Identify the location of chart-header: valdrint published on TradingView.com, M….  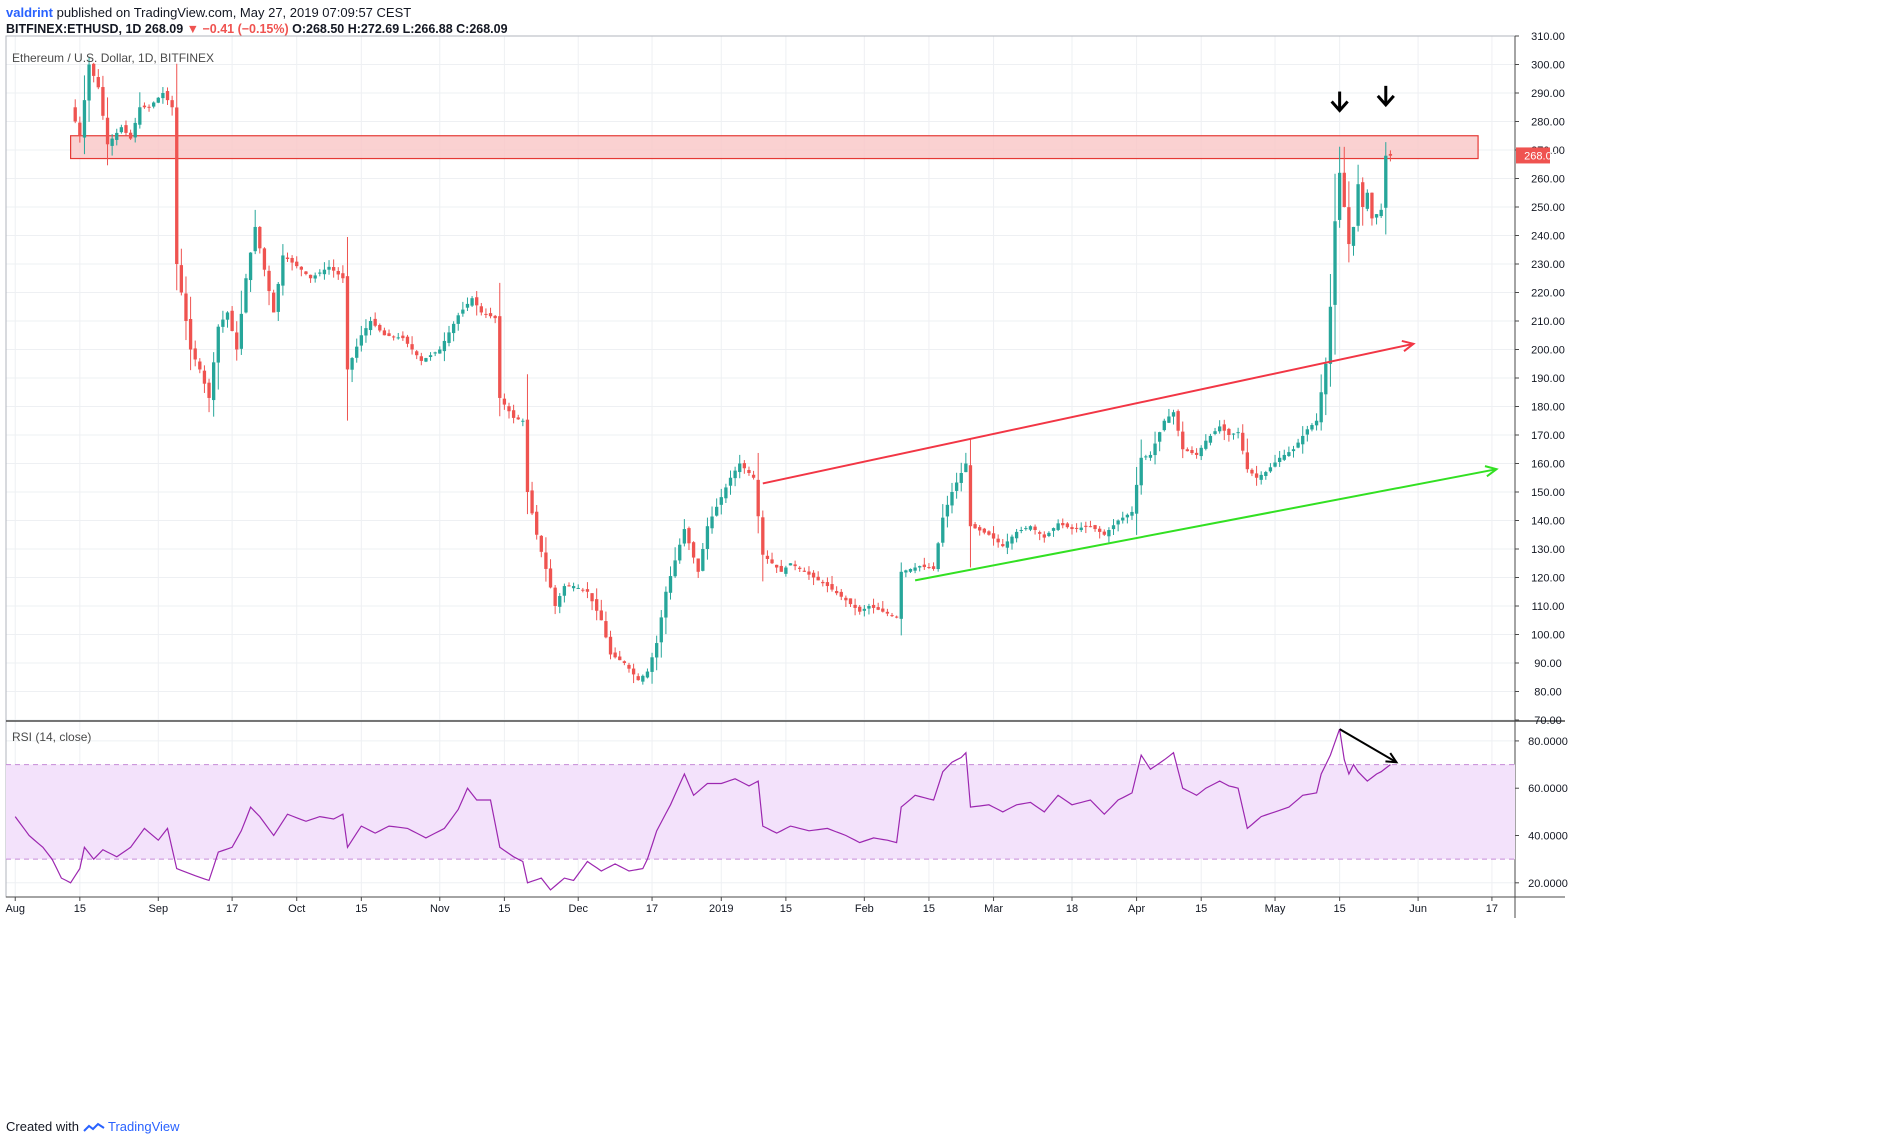
(945, 21).